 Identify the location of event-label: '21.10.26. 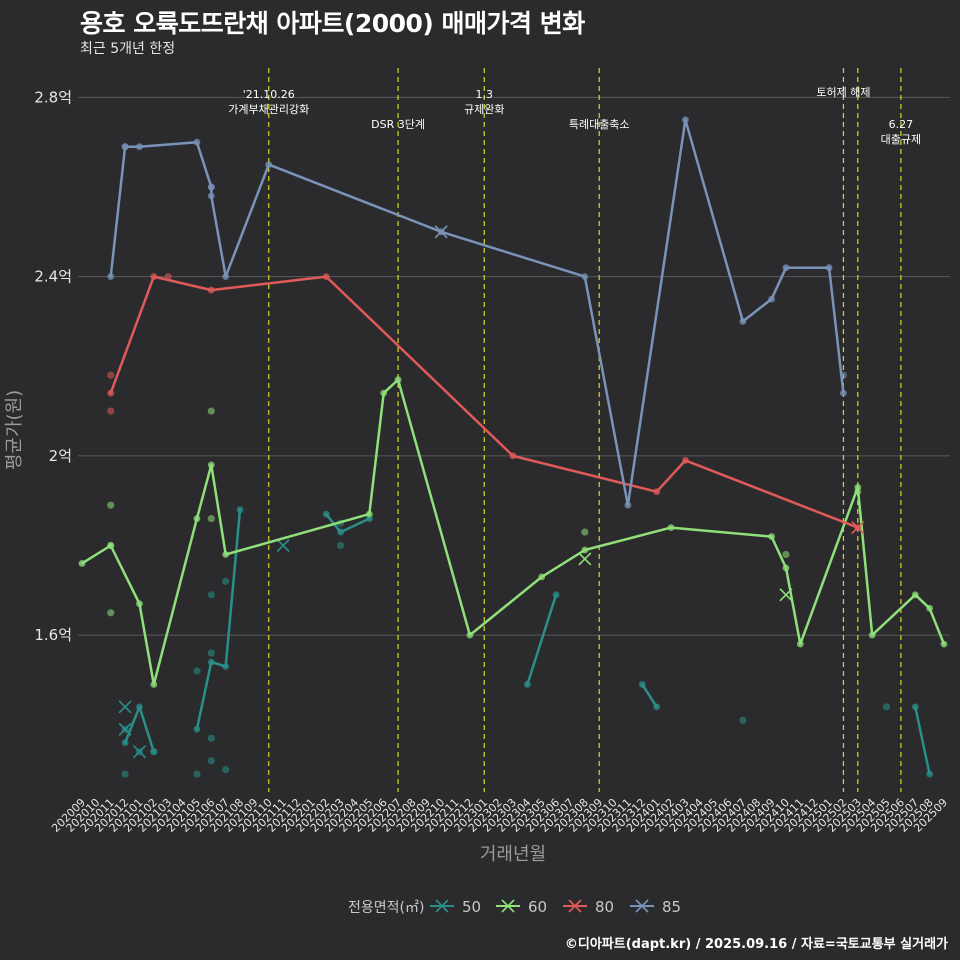
(269, 94).